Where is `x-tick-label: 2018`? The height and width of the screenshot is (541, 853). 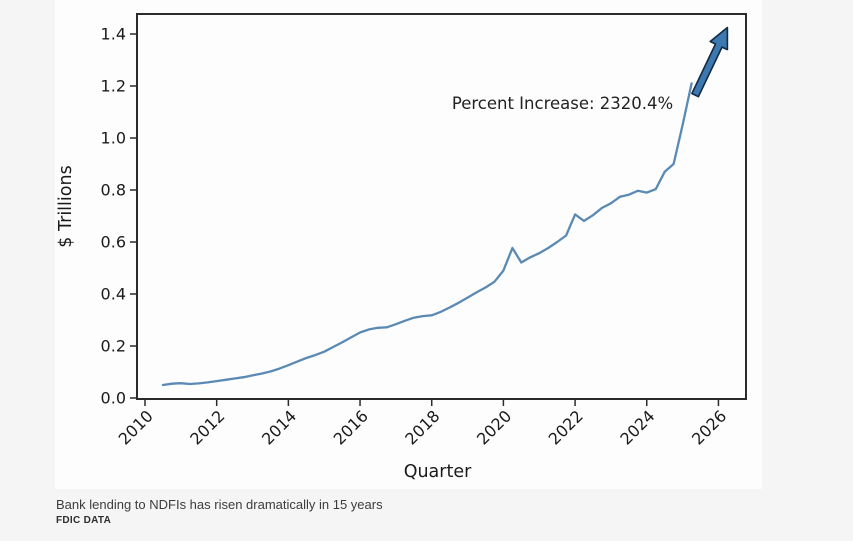
x-tick-label: 2018 is located at coordinates (422, 427).